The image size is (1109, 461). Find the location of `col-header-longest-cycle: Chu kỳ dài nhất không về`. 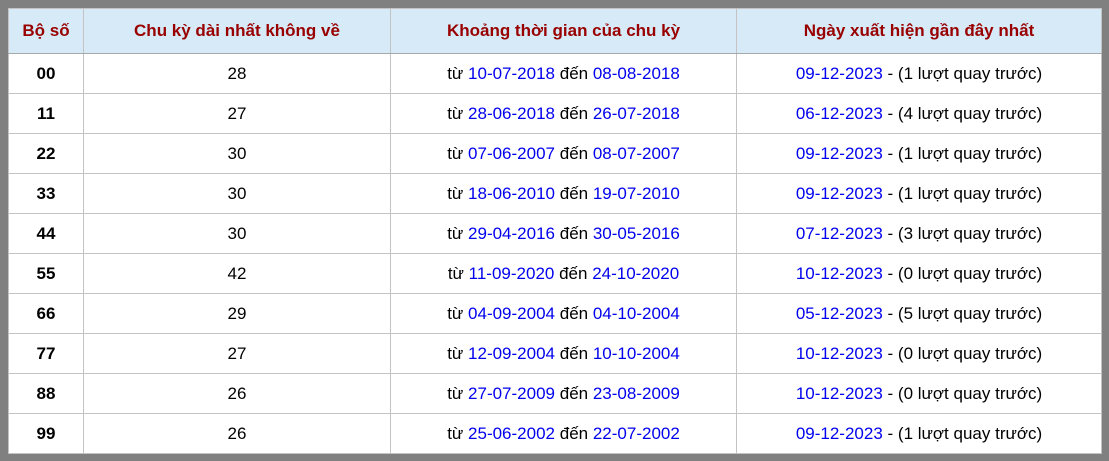

col-header-longest-cycle: Chu kỳ dài nhất không về is located at coordinates (237, 31).